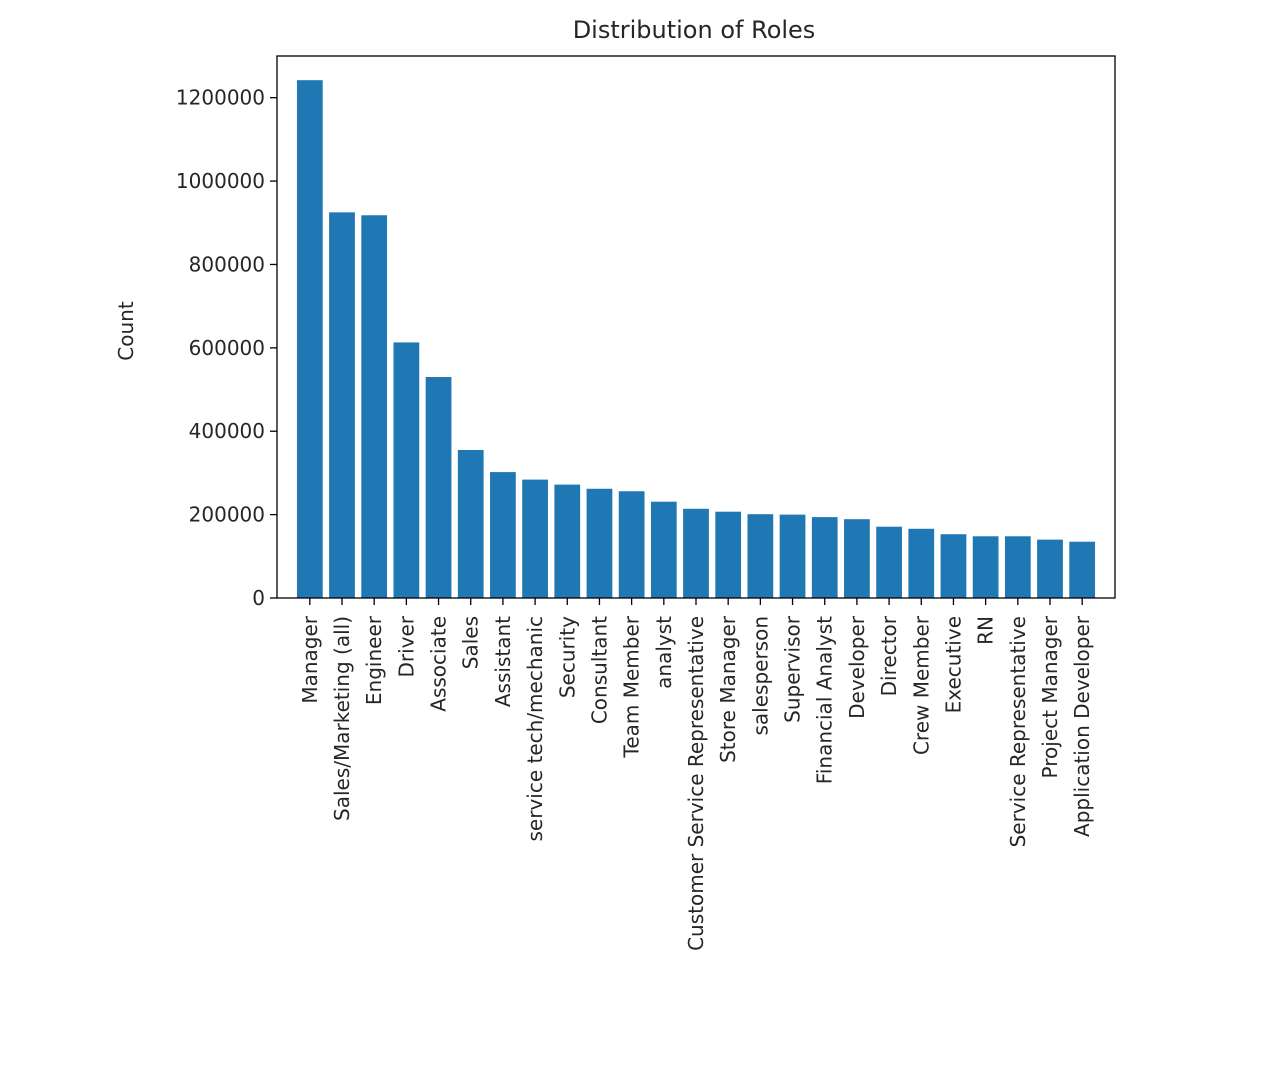 This screenshot has height=1072, width=1270. Describe the element at coordinates (220, 98) in the screenshot. I see `y-tick-label: 1200000` at that location.